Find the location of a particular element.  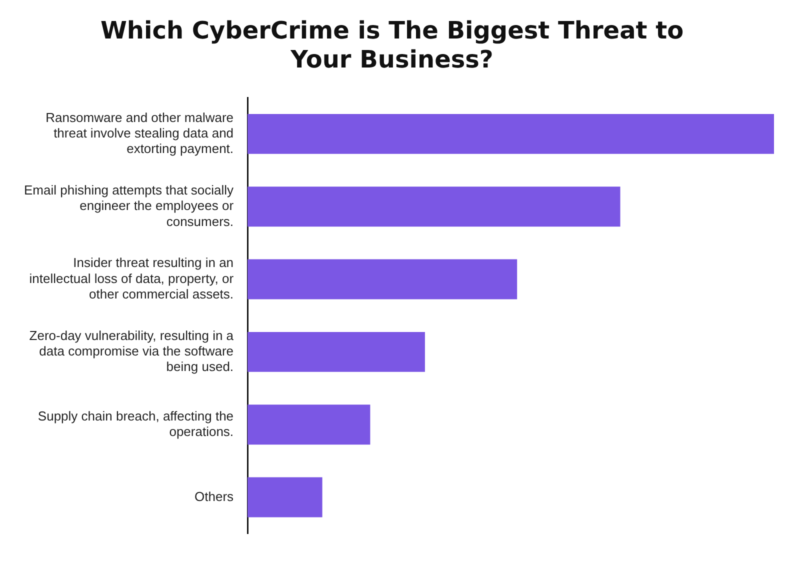

y-tick-label: Insider threat resulting in an intellectual loss of data, property, or other commercial assets. is located at coordinates (131, 278).